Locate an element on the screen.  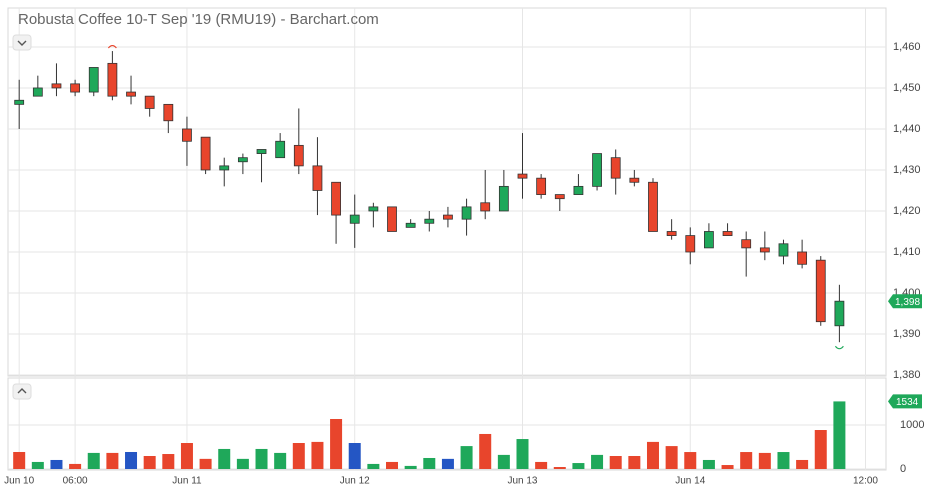
y-tick-label: 0 is located at coordinates (903, 469).